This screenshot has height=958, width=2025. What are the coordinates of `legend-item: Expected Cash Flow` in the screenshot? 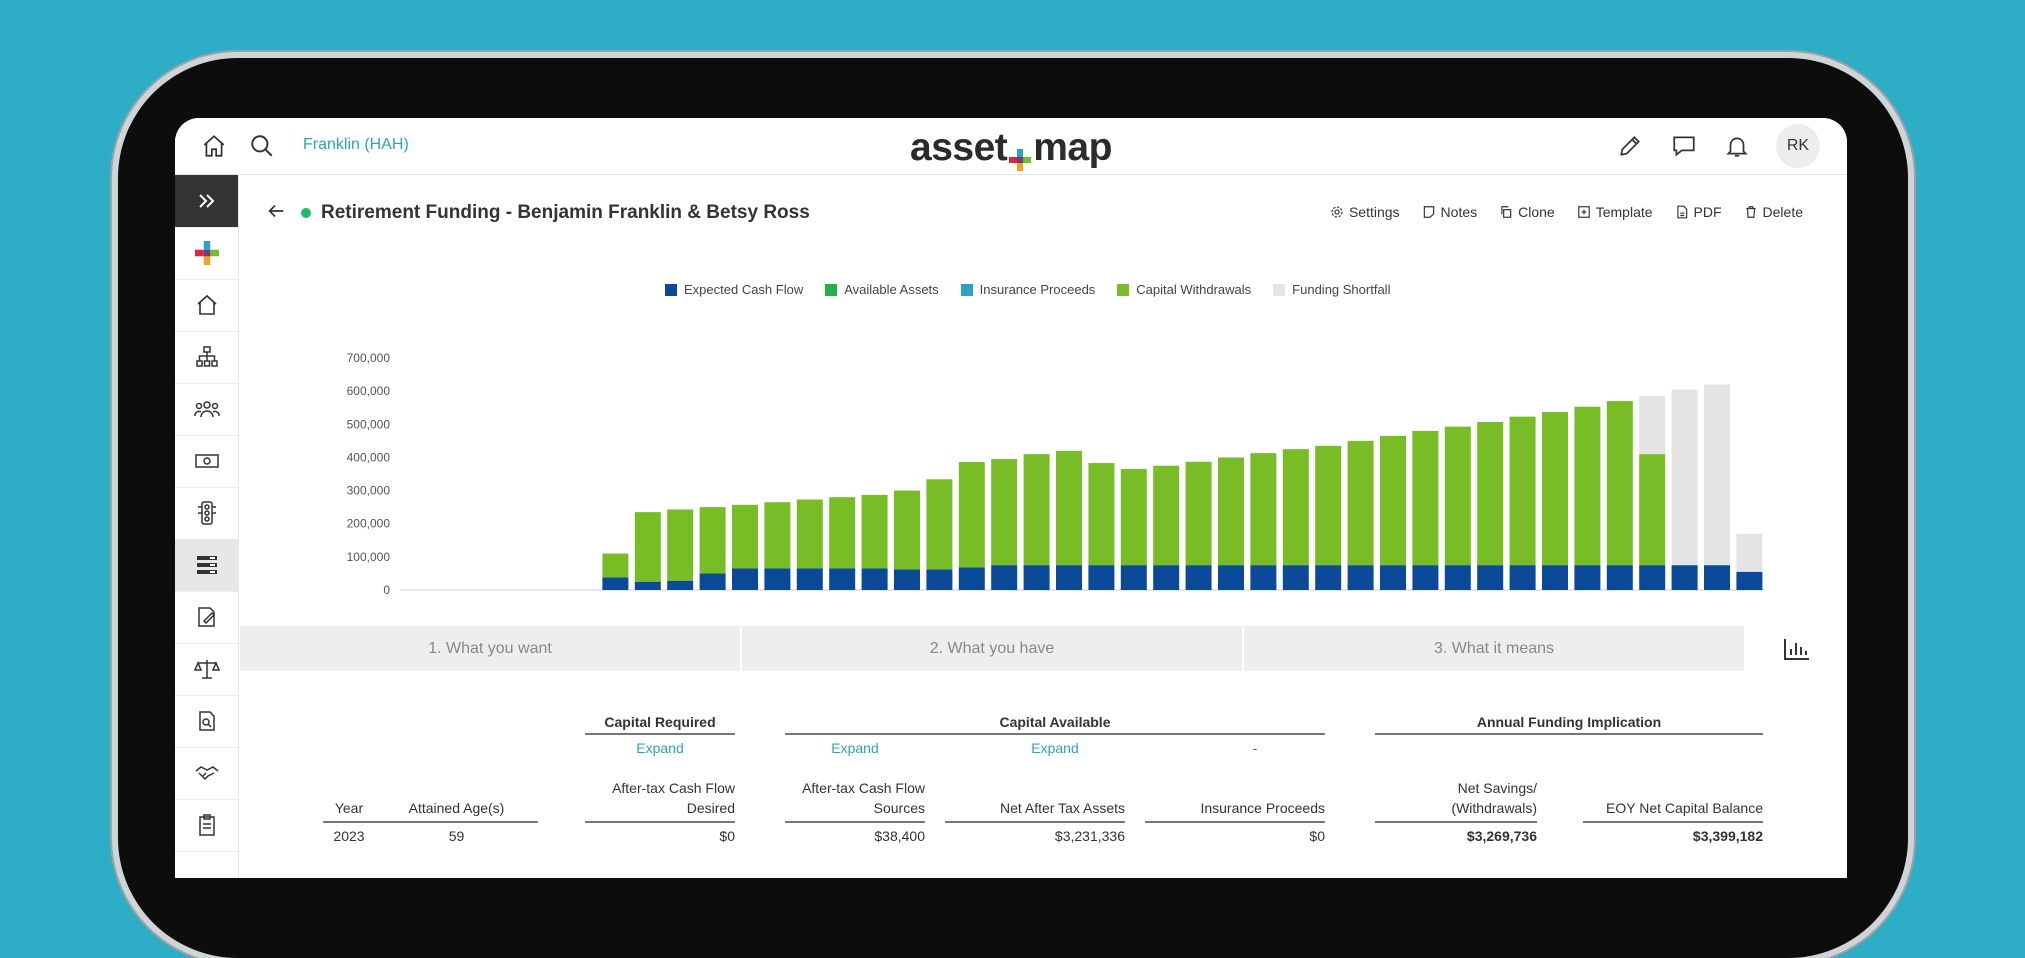 It's located at (734, 289).